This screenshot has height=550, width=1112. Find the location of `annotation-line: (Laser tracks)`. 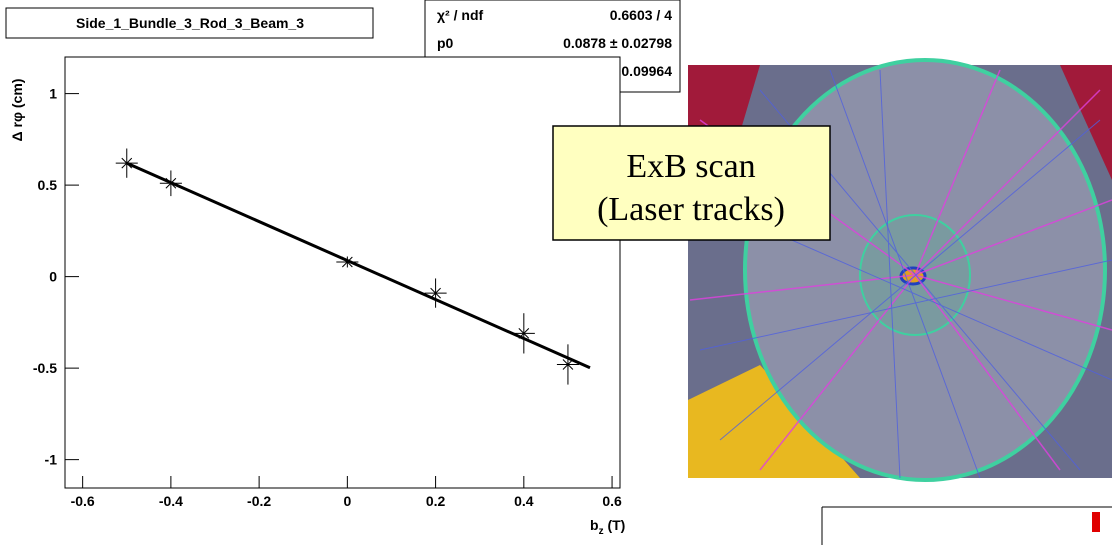

annotation-line: (Laser tracks) is located at coordinates (691, 209).